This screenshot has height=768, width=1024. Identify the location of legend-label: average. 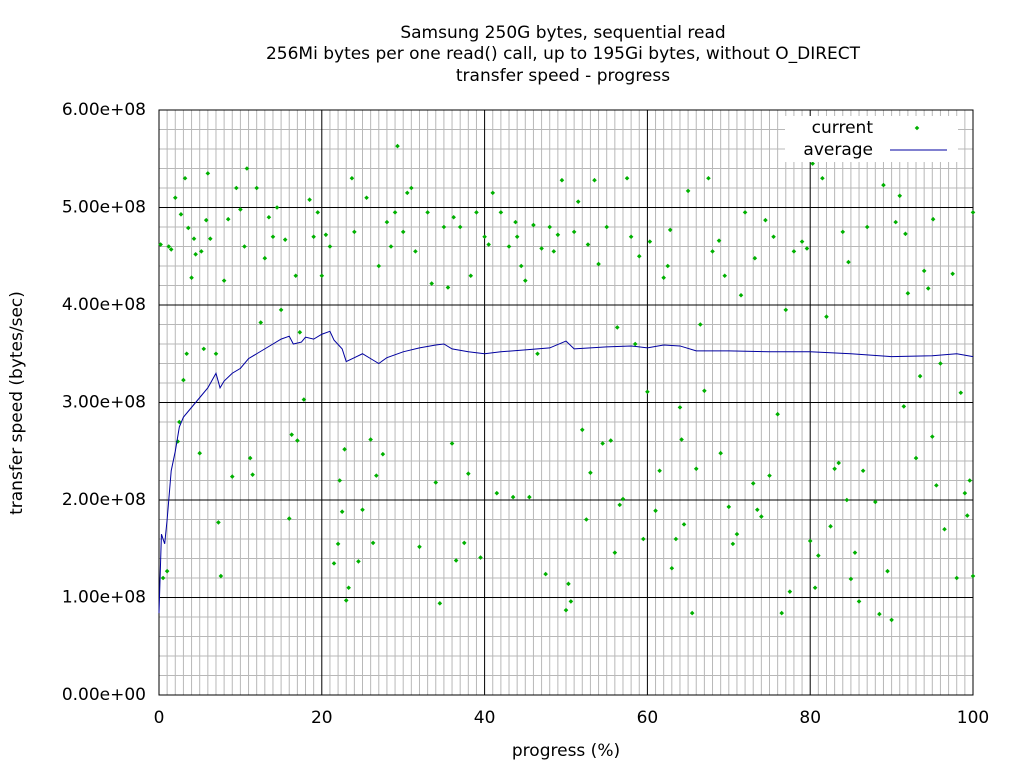
(838, 150).